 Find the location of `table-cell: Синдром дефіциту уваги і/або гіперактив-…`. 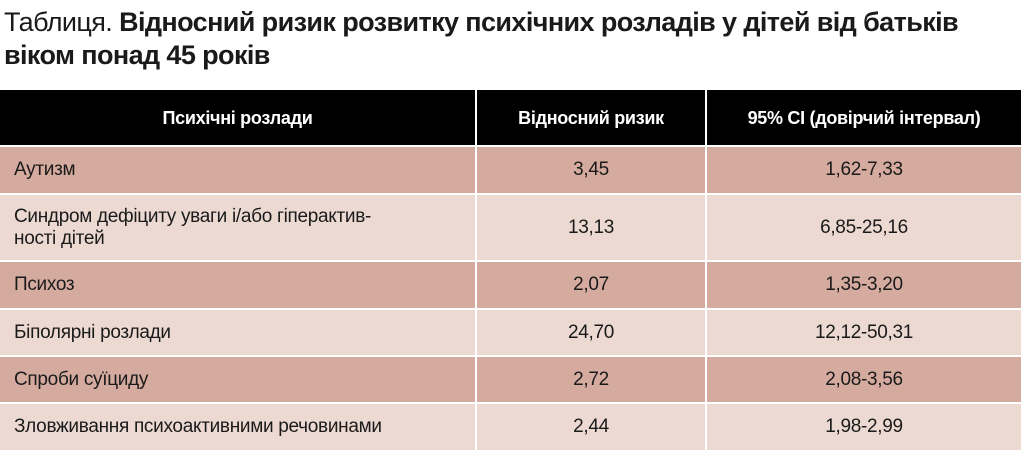

table-cell: Синдром дефіциту уваги і/або гіперактив-… is located at coordinates (237, 227).